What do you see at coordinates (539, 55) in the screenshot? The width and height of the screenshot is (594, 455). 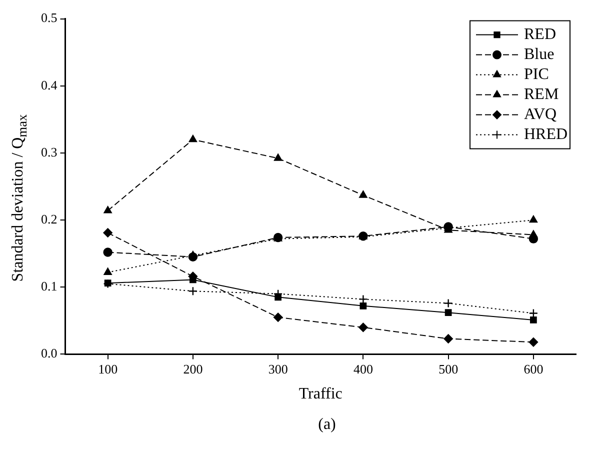 I see `legend-label: Blue` at bounding box center [539, 55].